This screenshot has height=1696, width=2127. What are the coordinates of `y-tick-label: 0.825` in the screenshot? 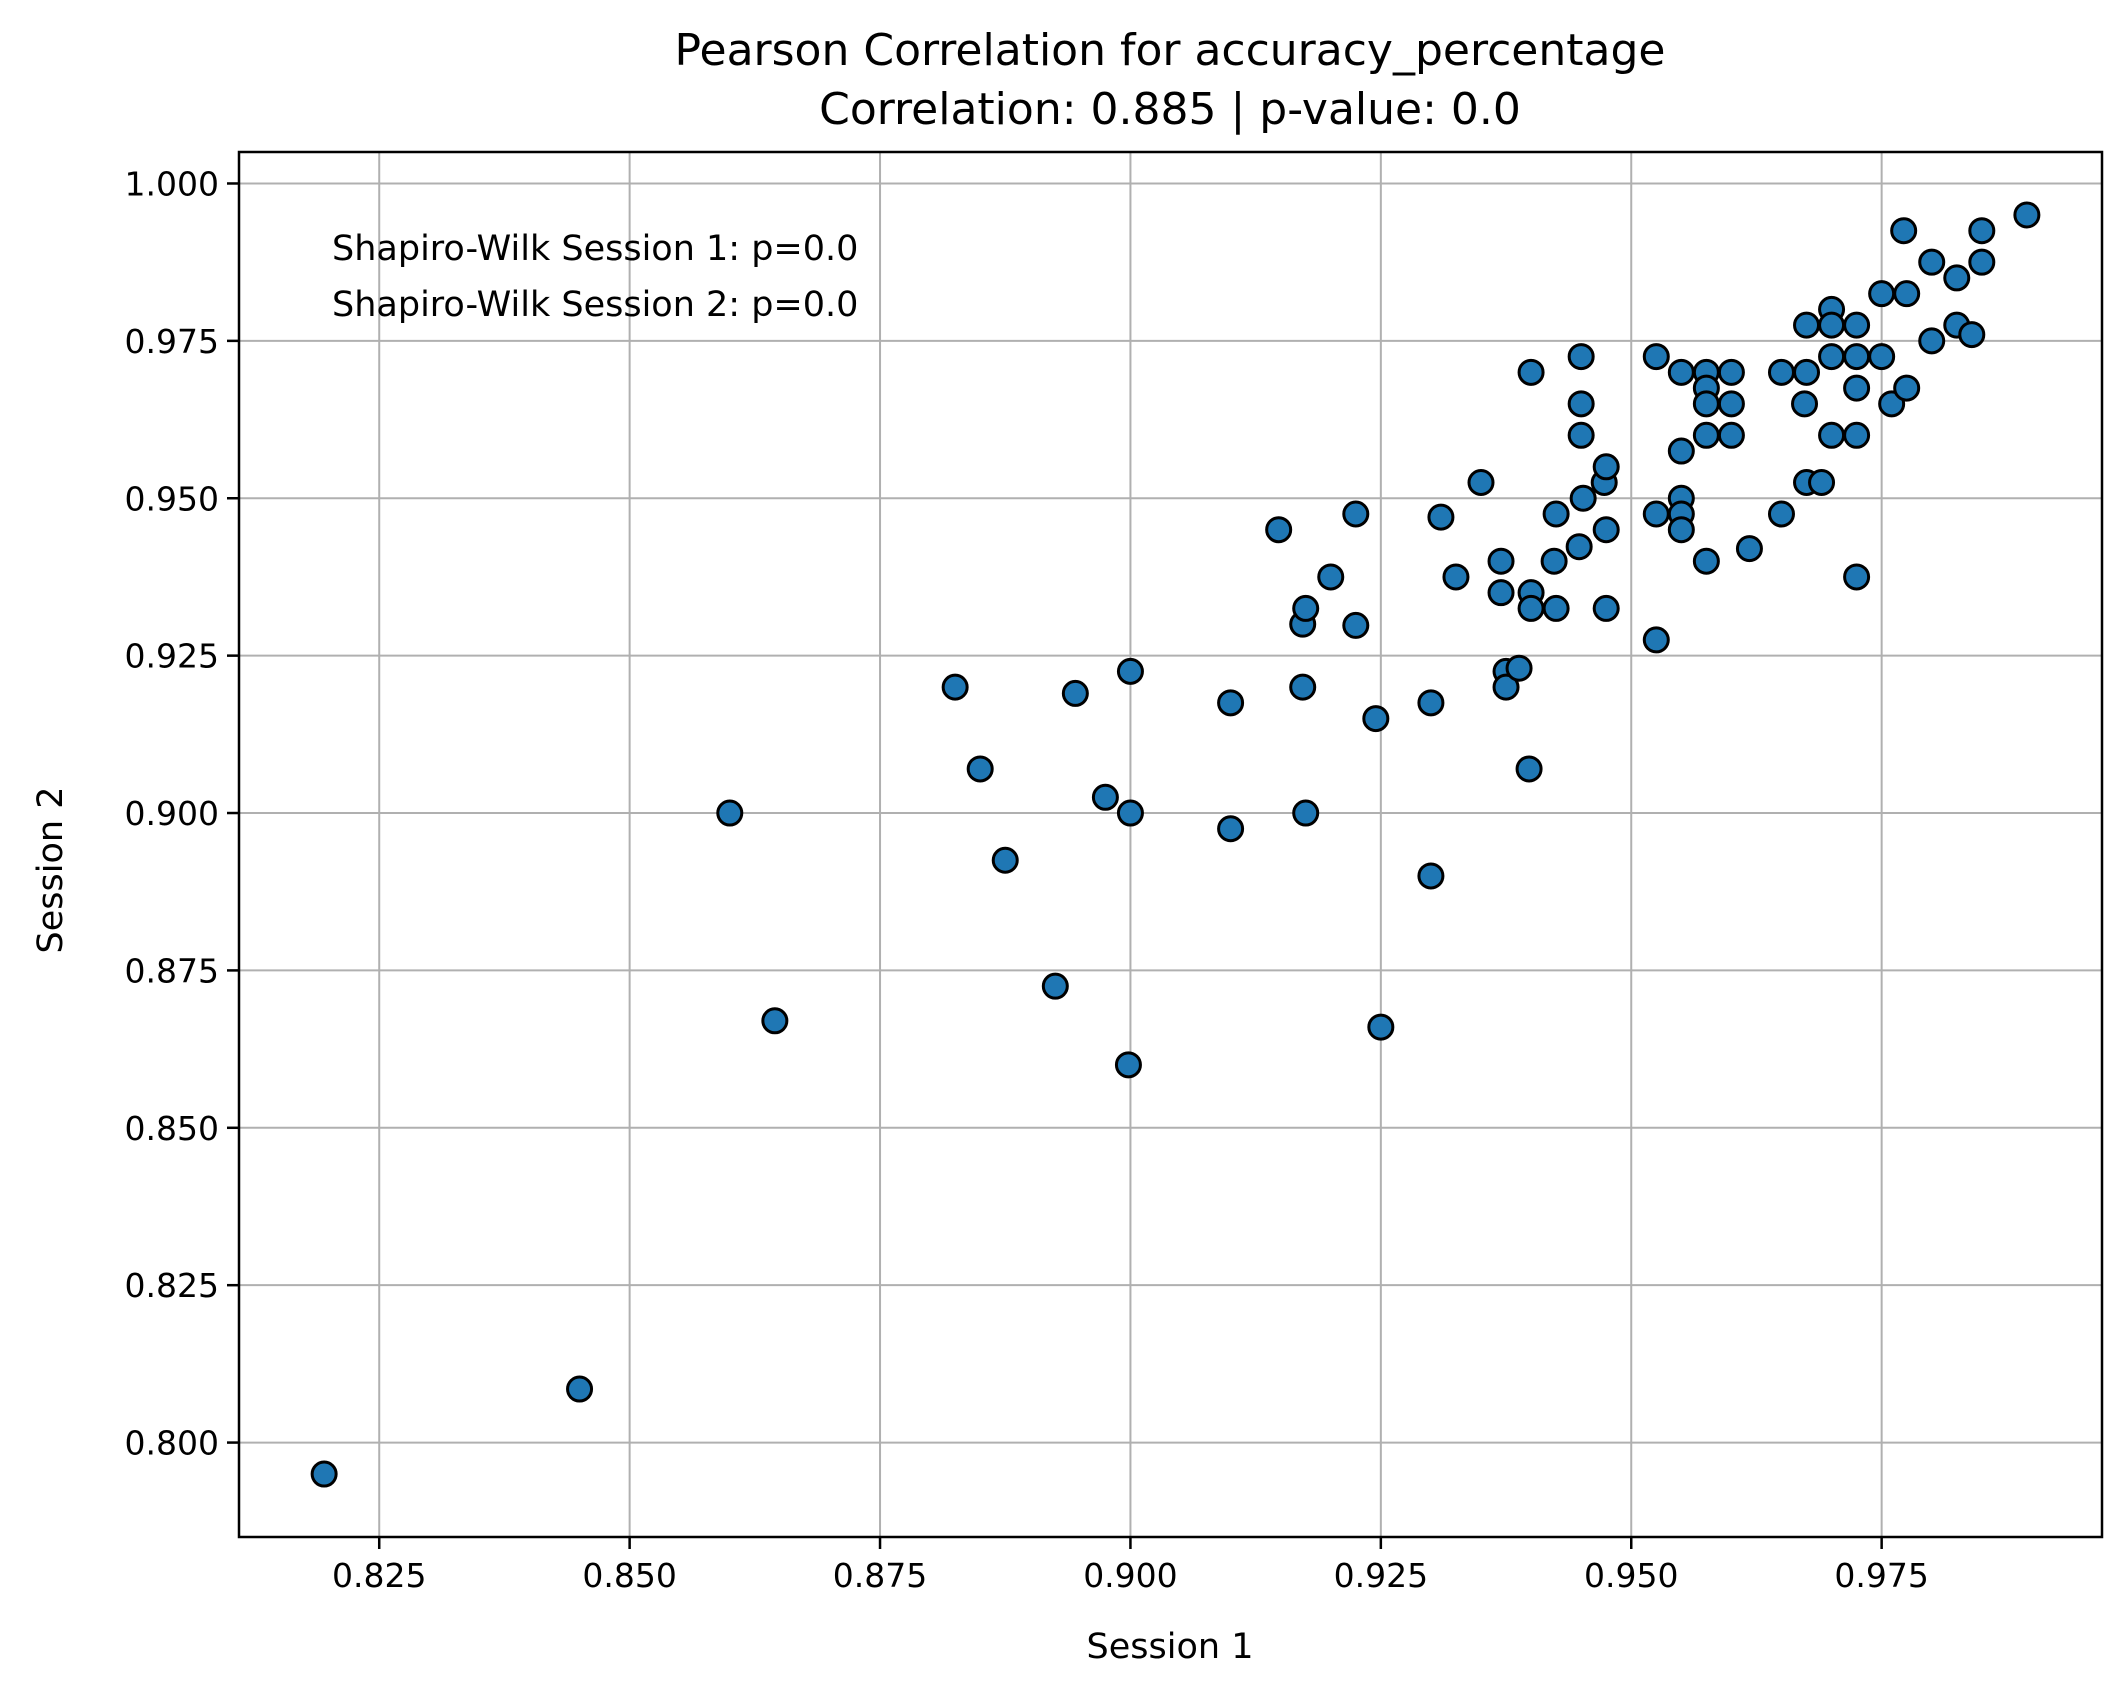 It's located at (172, 1285).